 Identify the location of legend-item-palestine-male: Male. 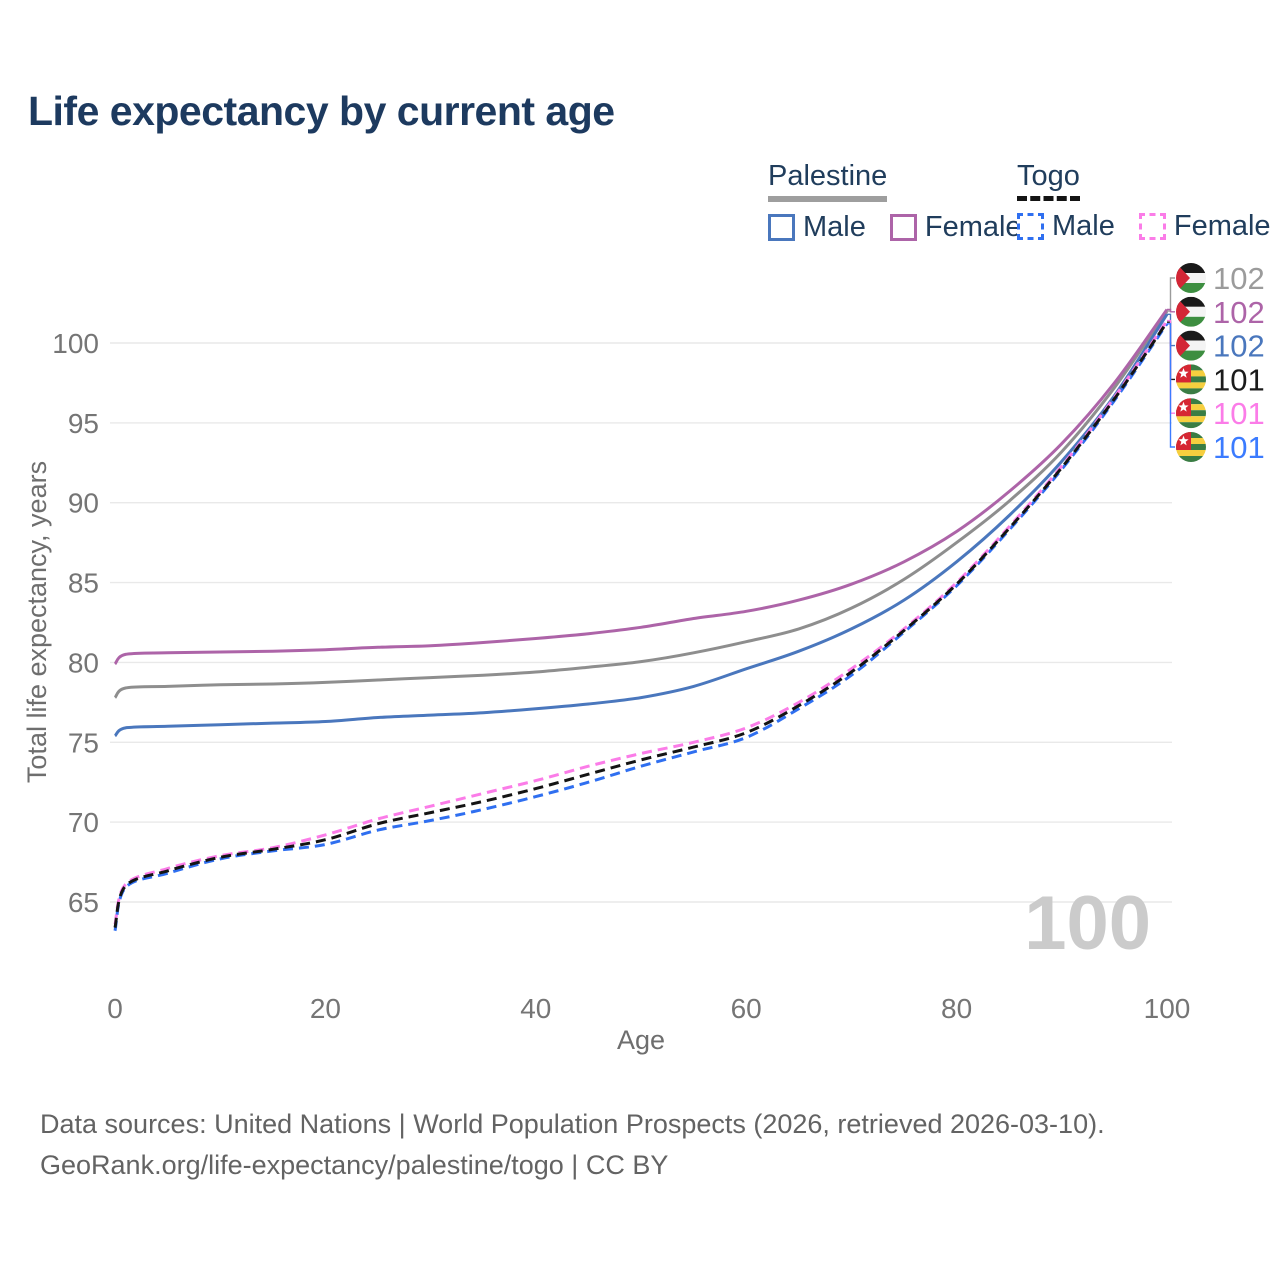
(817, 227).